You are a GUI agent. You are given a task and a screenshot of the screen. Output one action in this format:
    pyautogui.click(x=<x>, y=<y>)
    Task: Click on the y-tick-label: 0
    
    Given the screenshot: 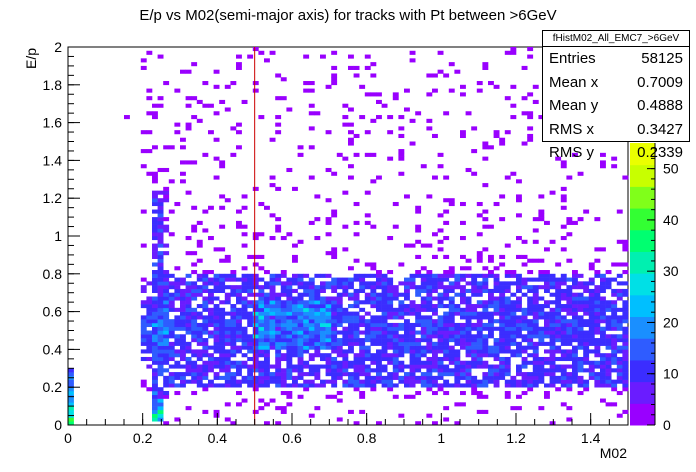 What is the action you would take?
    pyautogui.click(x=58, y=425)
    